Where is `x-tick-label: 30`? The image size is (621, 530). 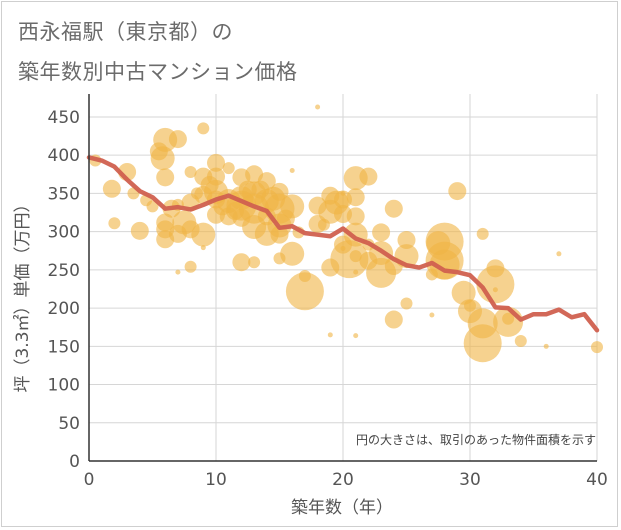 x-tick-label: 30 is located at coordinates (470, 480).